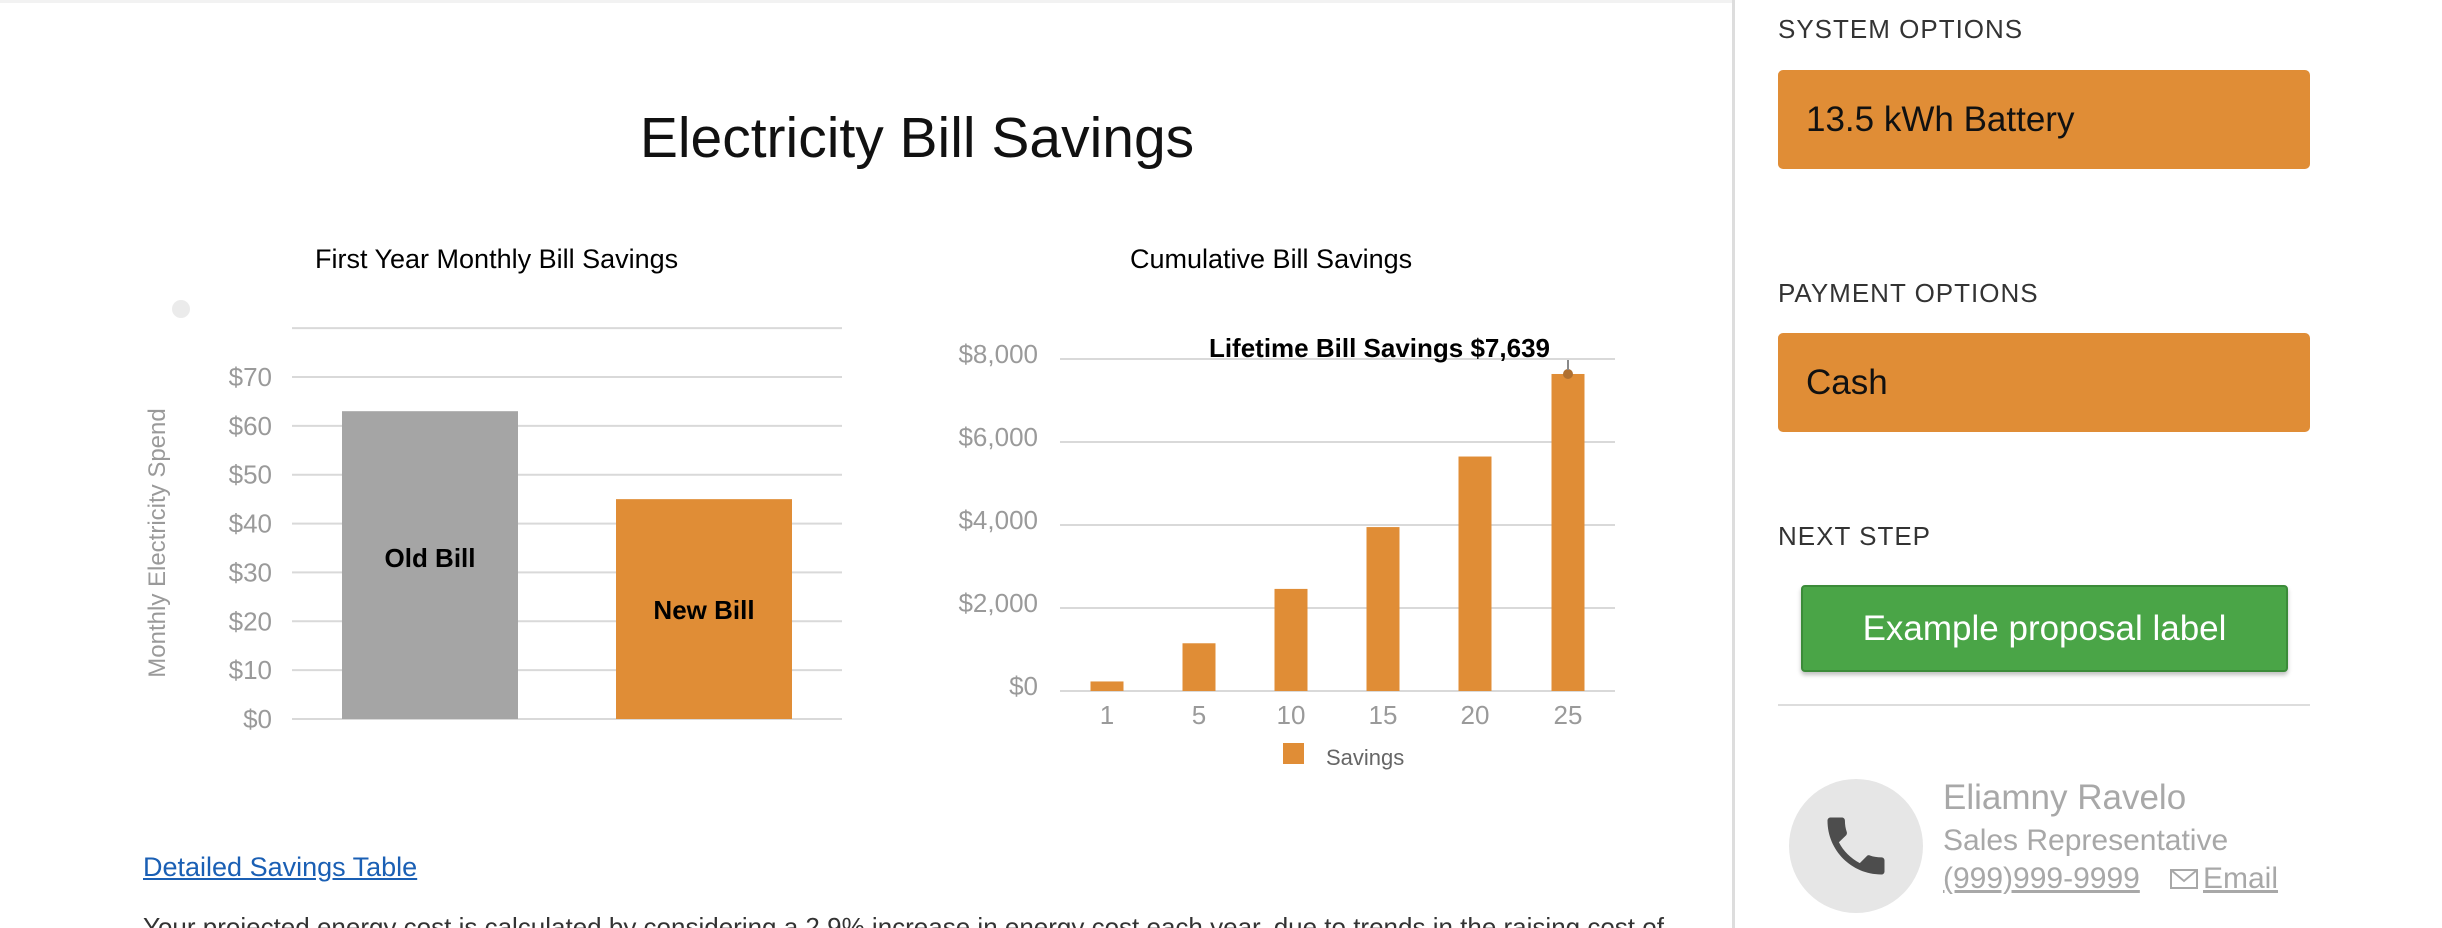 The height and width of the screenshot is (928, 2442). What do you see at coordinates (157, 542) in the screenshot?
I see `y-axis-title: Monthly Electricity Spend` at bounding box center [157, 542].